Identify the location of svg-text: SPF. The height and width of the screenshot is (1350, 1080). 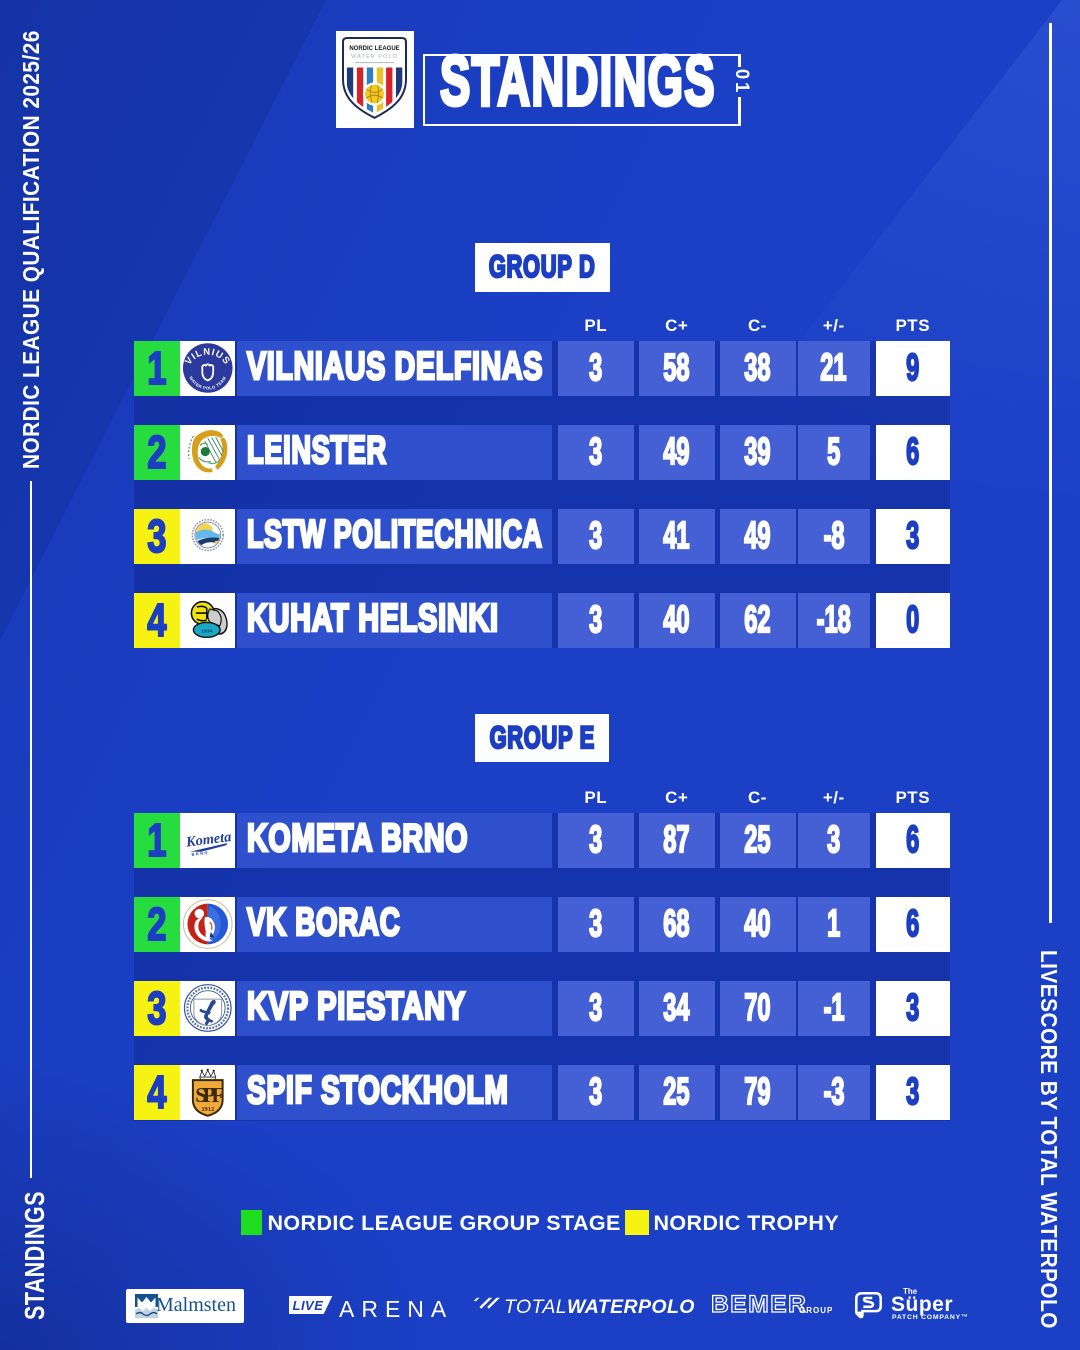
(209, 1095).